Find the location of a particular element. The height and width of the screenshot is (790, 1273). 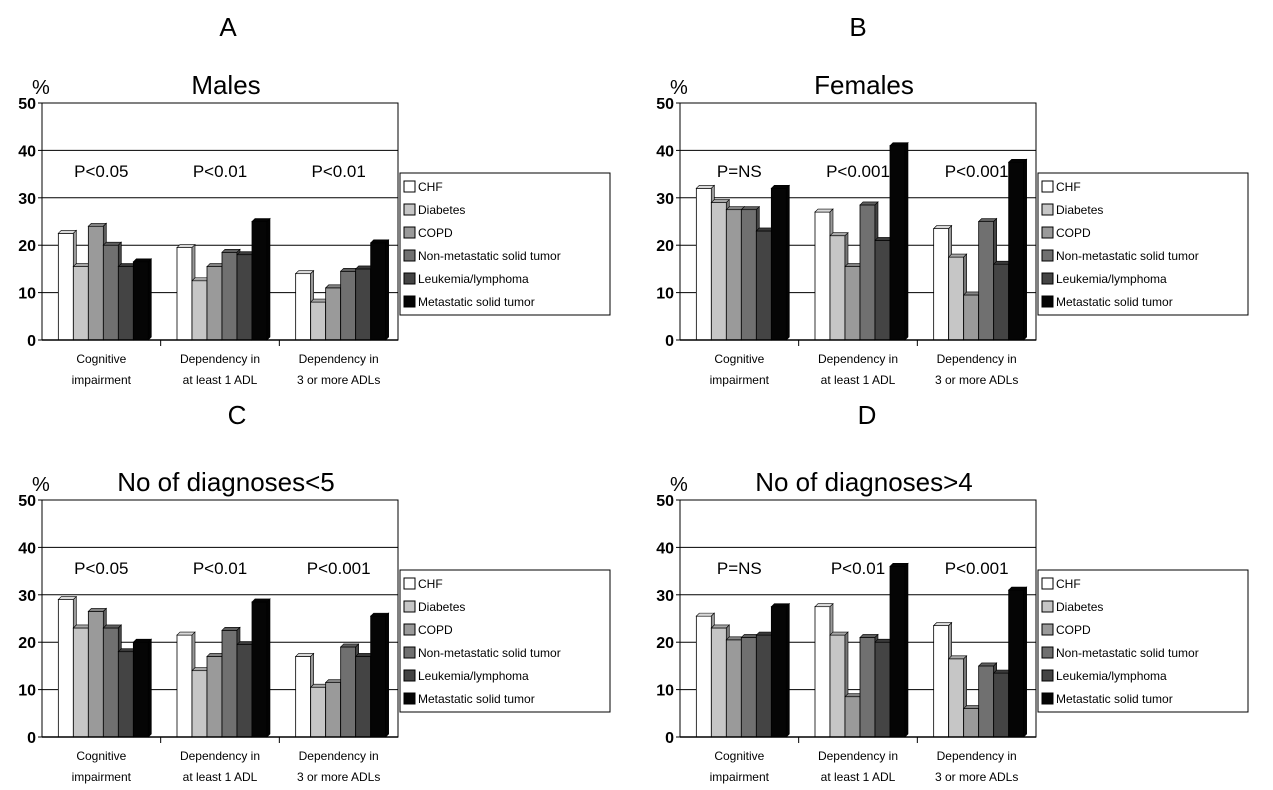

chart-title: No of diagnoses>4 is located at coordinates (864, 482).